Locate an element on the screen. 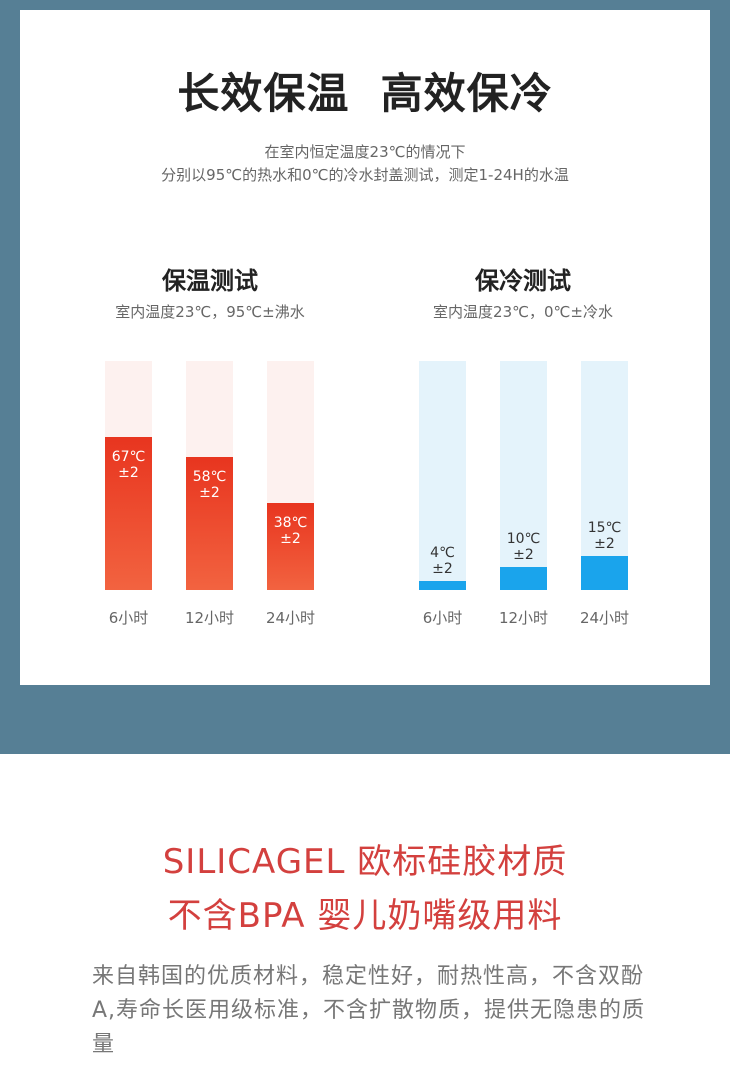  page-title: 长效保温 高效保冷 is located at coordinates (365, 93).